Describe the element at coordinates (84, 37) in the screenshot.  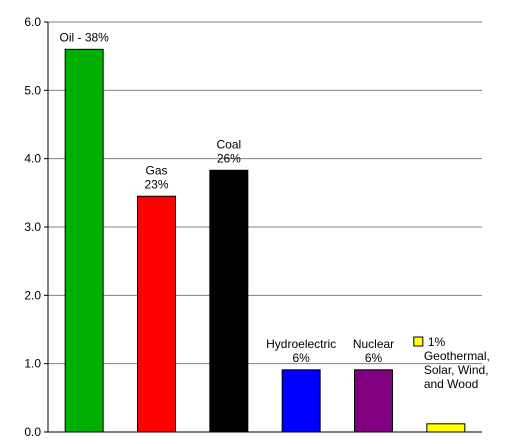
I see `bar-label: Oil - 38%` at that location.